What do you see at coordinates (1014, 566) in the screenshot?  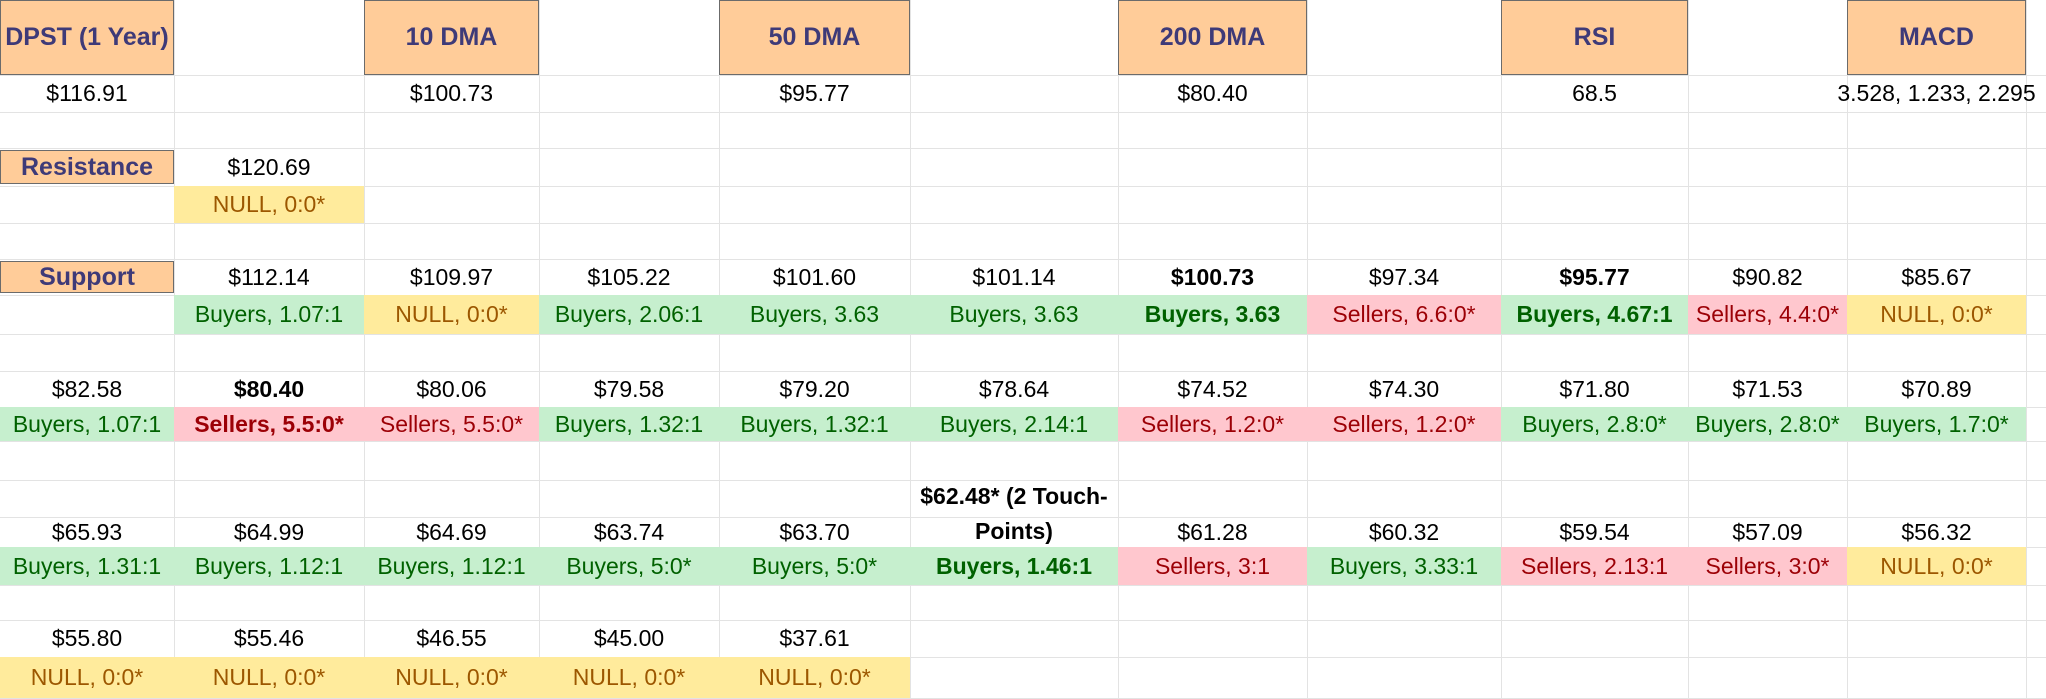 I see `support-sentiment: Buyers, 1.46:1` at bounding box center [1014, 566].